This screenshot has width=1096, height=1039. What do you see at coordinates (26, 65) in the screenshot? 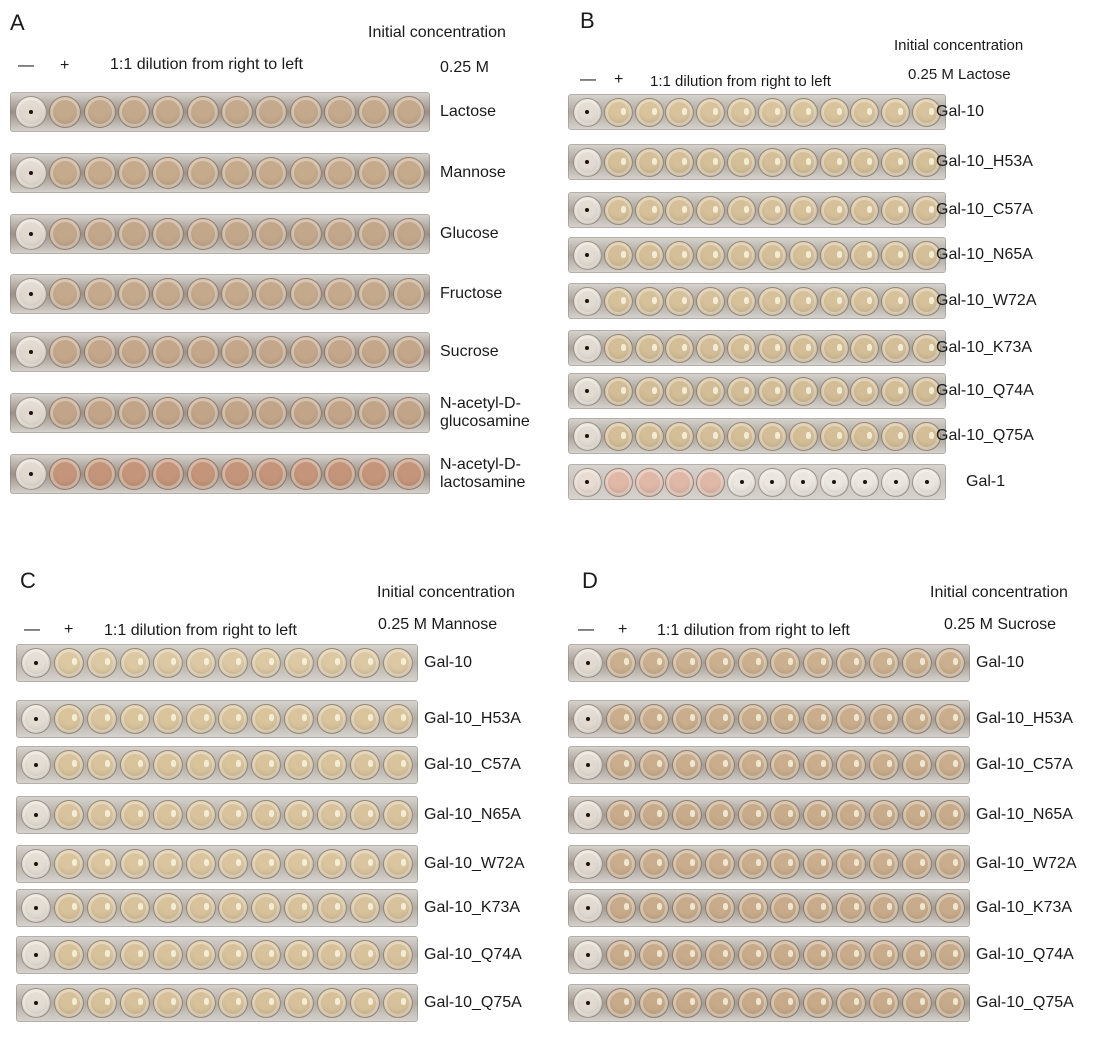
I see `minus-label: —` at bounding box center [26, 65].